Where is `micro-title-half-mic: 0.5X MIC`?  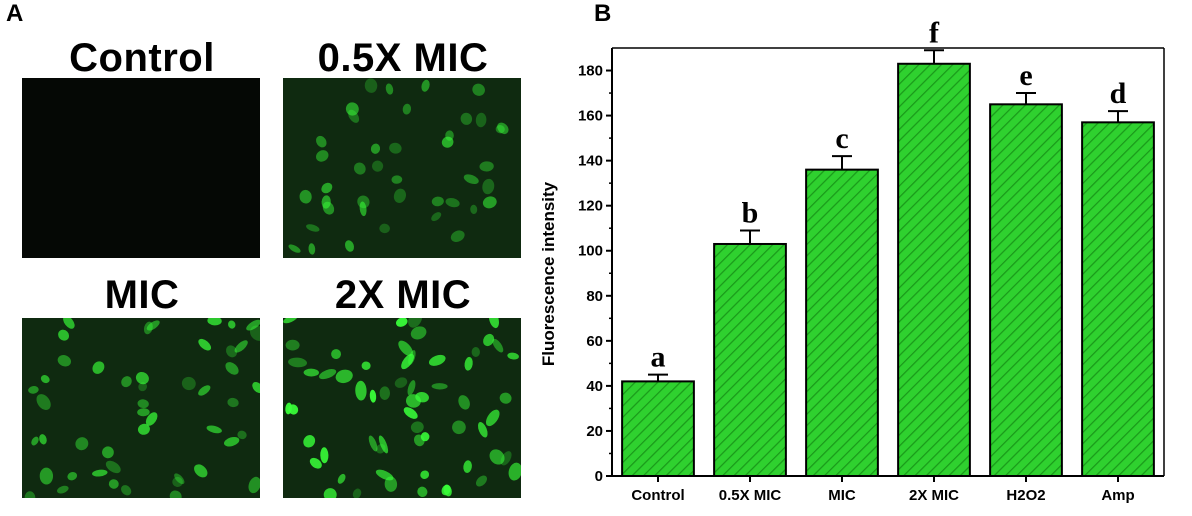
micro-title-half-mic: 0.5X MIC is located at coordinates (403, 58).